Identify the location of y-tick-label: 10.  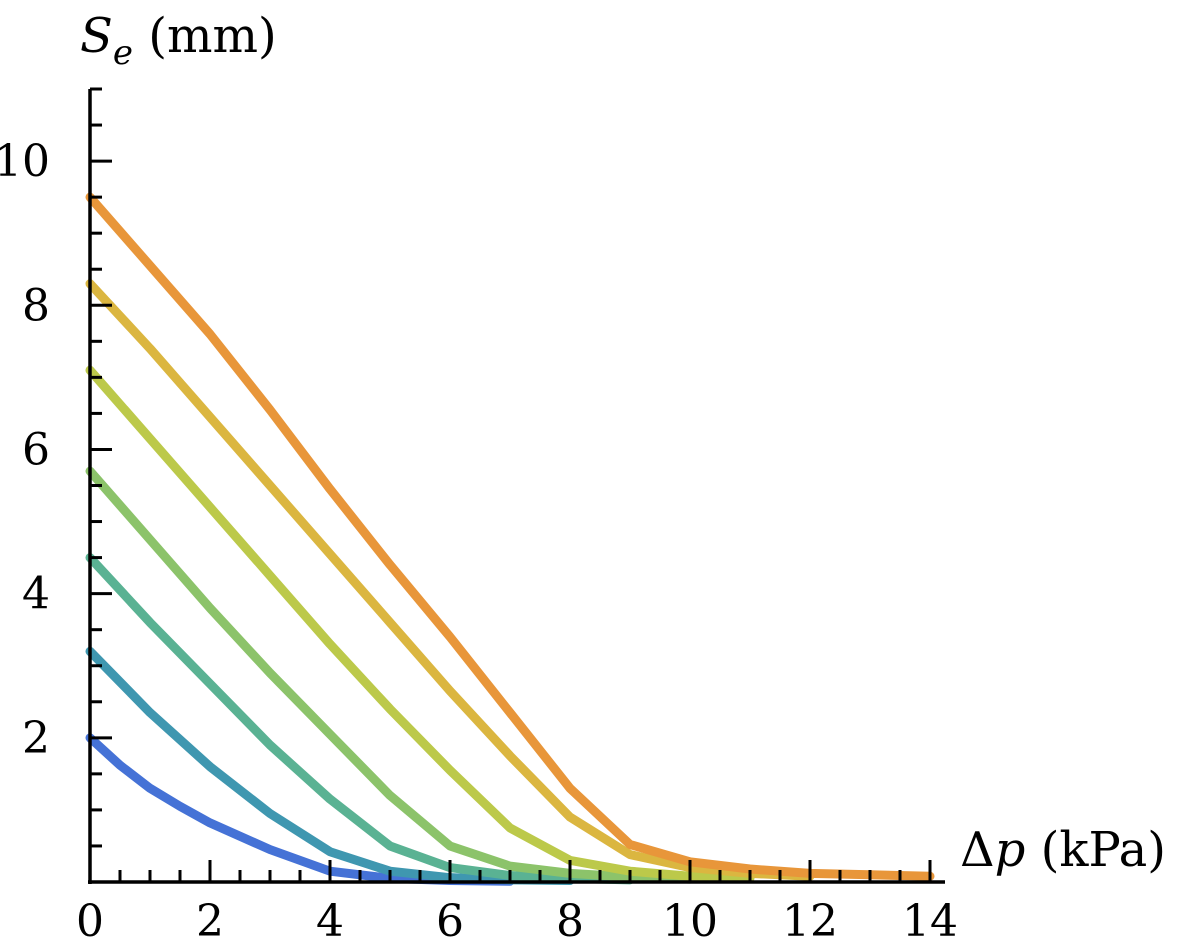
(25, 161).